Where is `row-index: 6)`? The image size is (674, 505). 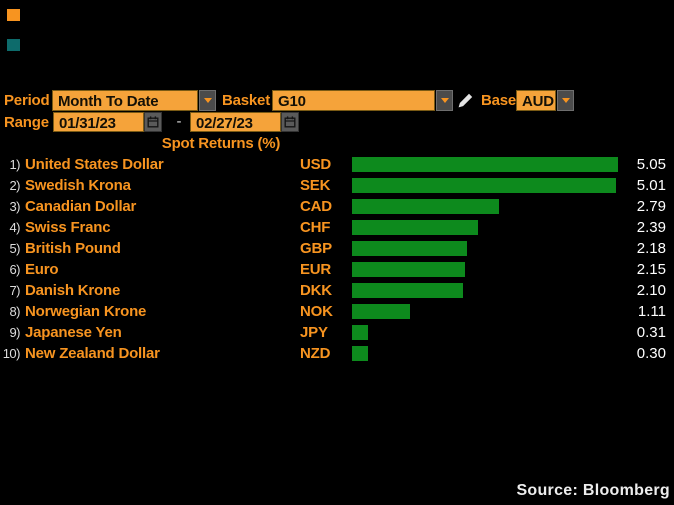
row-index: 6) is located at coordinates (14, 269).